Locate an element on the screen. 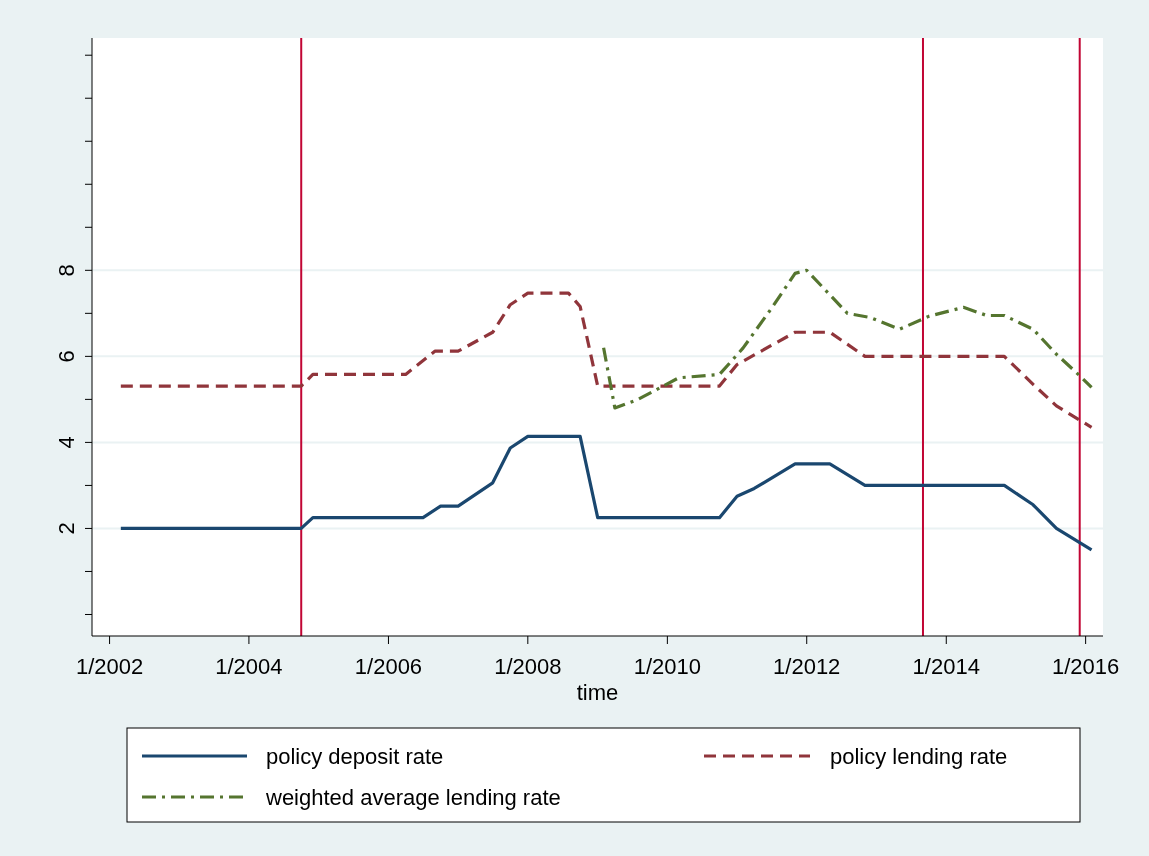 The width and height of the screenshot is (1149, 856). y-tick-label: 2 is located at coordinates (66, 528).